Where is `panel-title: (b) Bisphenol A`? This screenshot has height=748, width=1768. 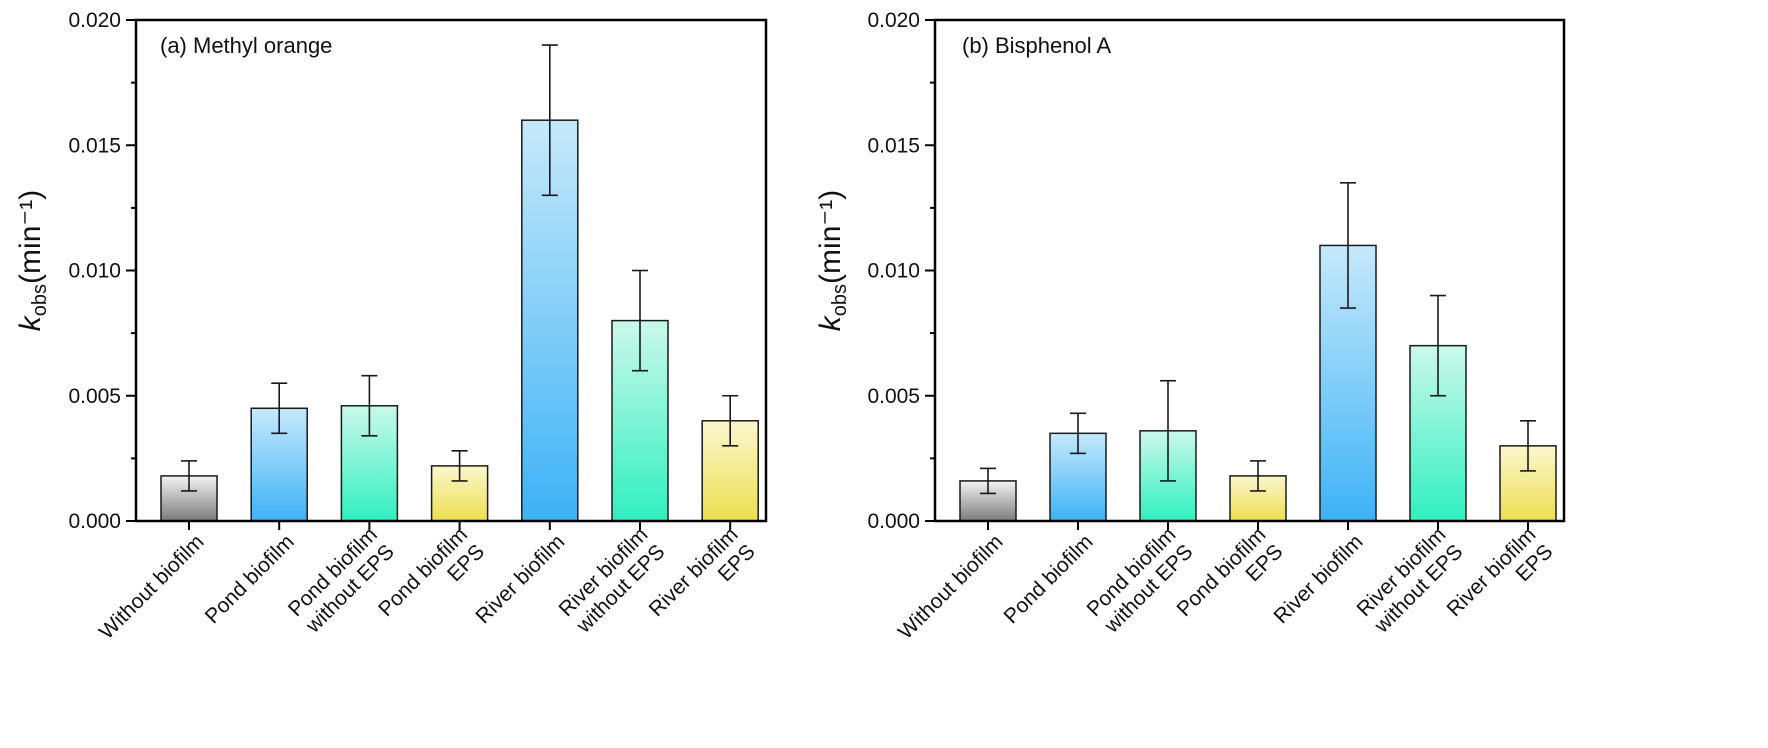
panel-title: (b) Bisphenol A is located at coordinates (1037, 45).